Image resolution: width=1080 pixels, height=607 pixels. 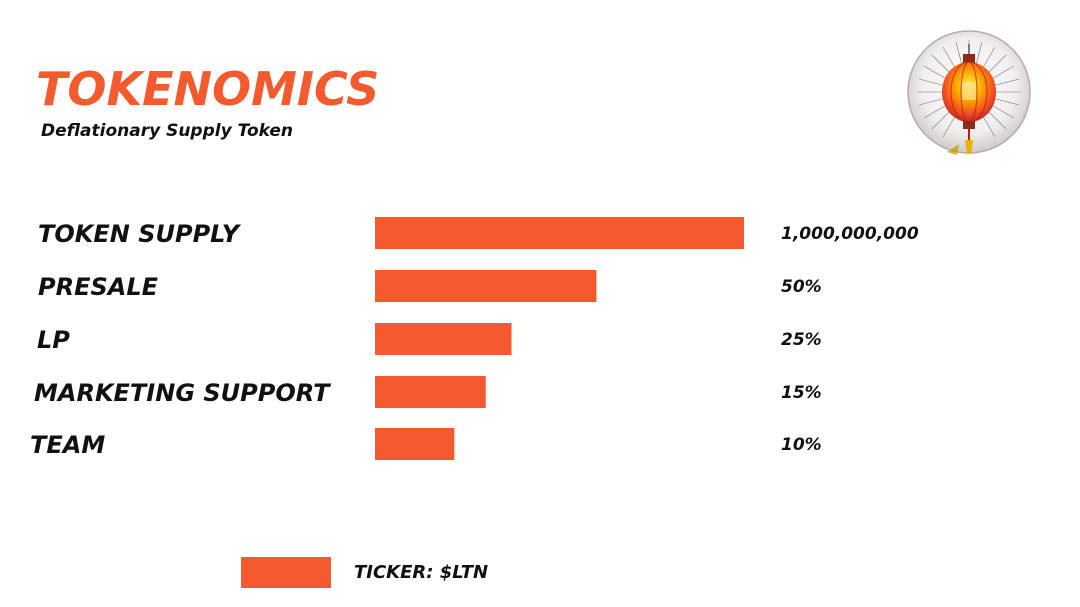 What do you see at coordinates (67, 445) in the screenshot?
I see `category-label: TEAM` at bounding box center [67, 445].